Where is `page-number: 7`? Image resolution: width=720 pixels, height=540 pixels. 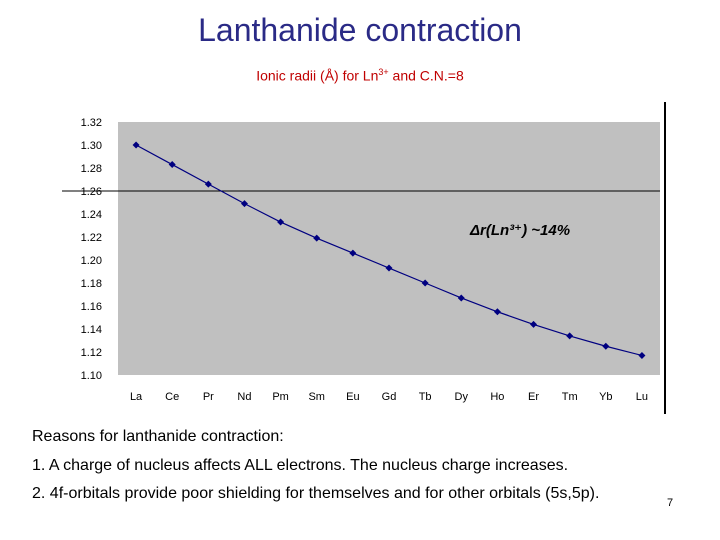
page-number: 7 is located at coordinates (670, 503).